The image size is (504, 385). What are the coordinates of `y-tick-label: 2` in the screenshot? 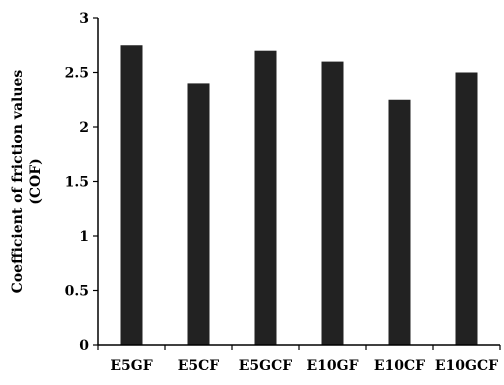 It's located at (84, 128).